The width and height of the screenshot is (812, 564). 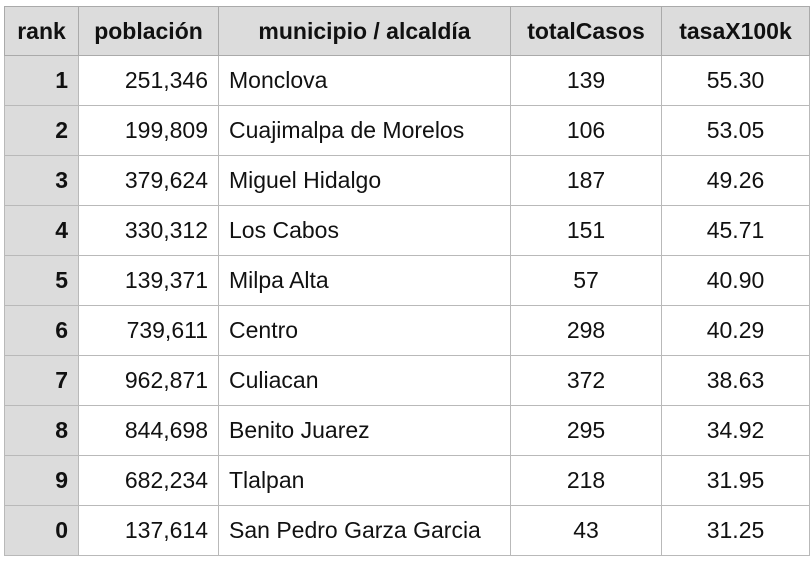 I want to click on total-casos-cell: 295, so click(x=586, y=430).